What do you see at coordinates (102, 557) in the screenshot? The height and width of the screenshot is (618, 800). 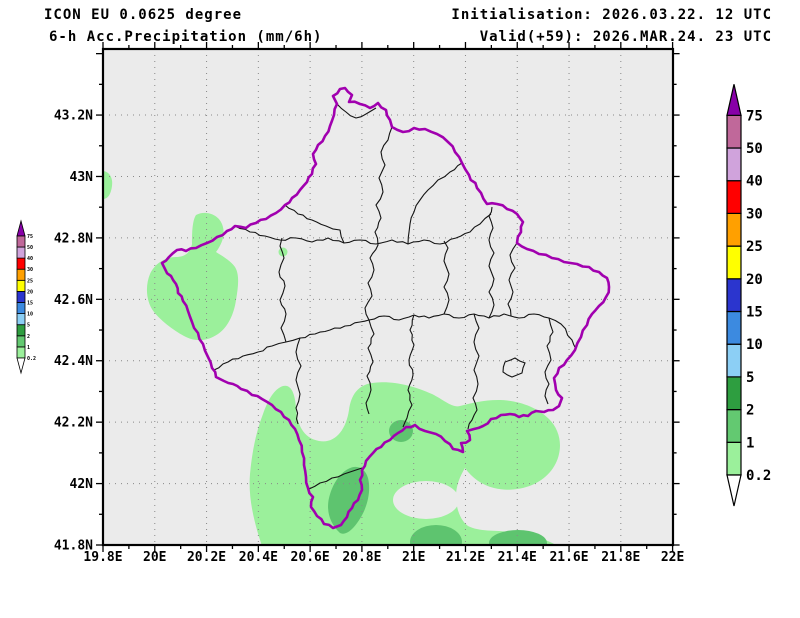 I see `x-tick-label: 19.8E` at bounding box center [102, 557].